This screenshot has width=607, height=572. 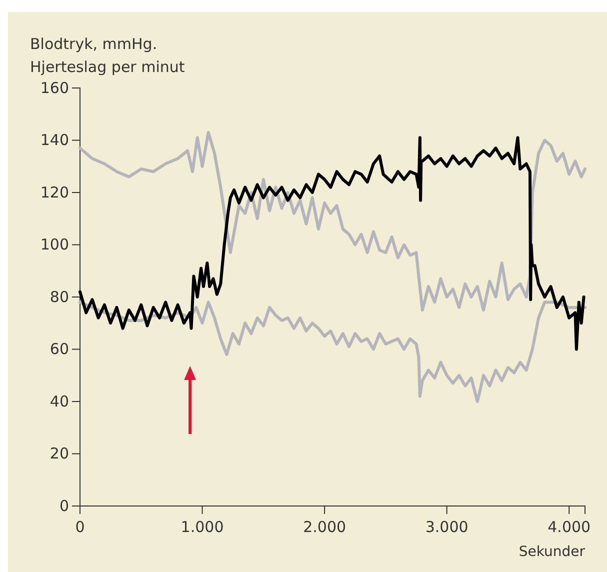 What do you see at coordinates (54, 87) in the screenshot?
I see `y-tick-label: 160` at bounding box center [54, 87].